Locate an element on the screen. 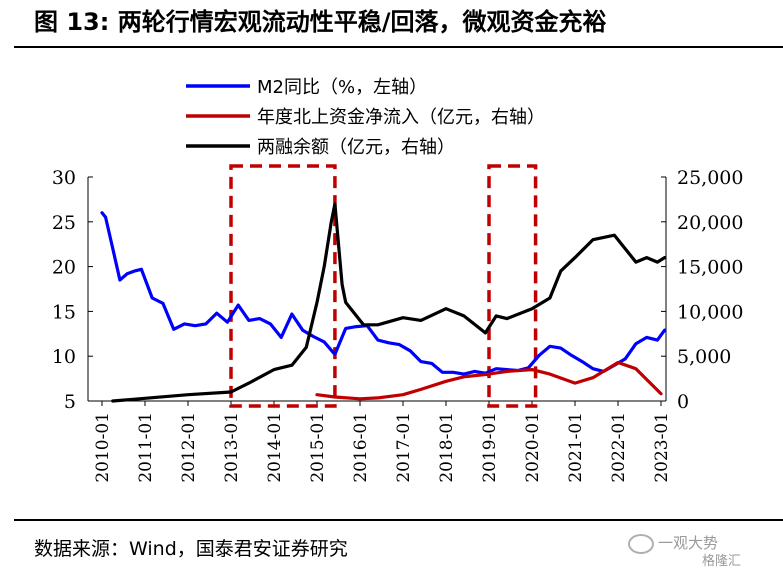 Image resolution: width=783 pixels, height=572 pixels. x-tick-label: 2012-01 is located at coordinates (189, 447).